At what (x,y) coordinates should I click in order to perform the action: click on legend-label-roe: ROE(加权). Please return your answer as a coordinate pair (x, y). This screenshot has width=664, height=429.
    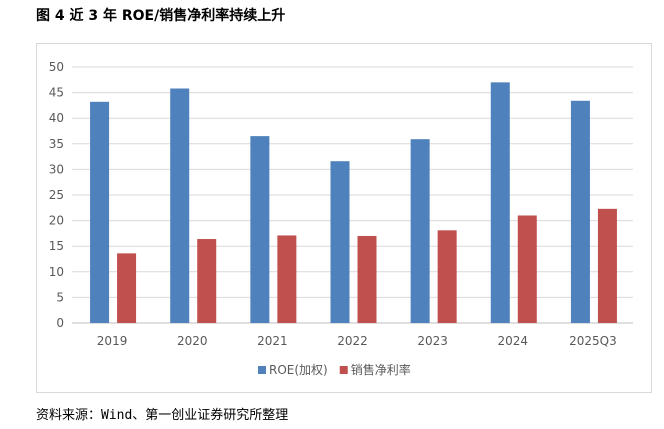
    Looking at the image, I should click on (298, 370).